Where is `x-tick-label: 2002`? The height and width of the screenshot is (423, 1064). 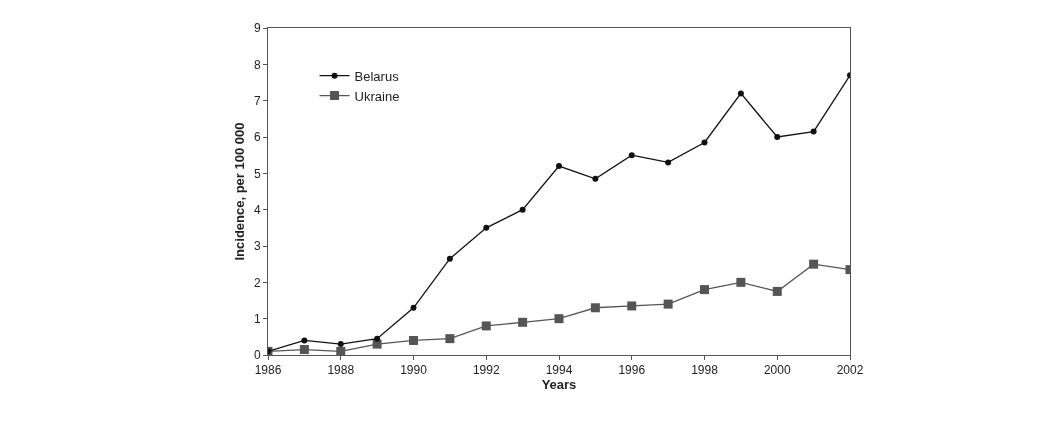
x-tick-label: 2002 is located at coordinates (850, 370).